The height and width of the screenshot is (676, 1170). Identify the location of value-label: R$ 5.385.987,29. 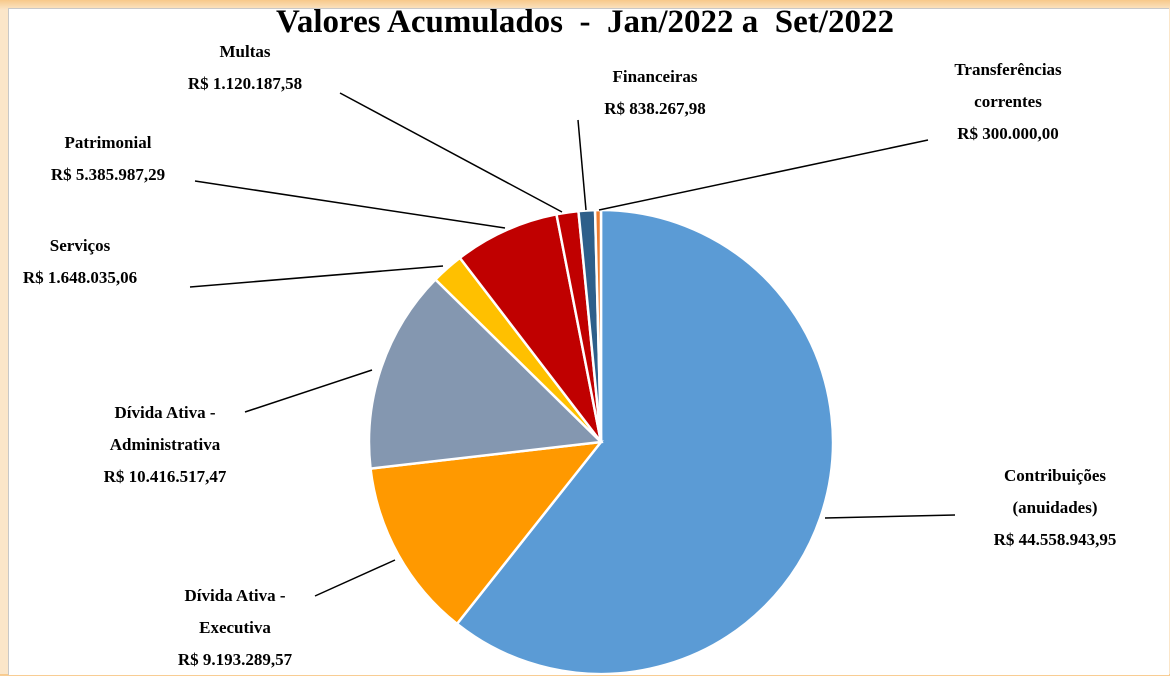
(108, 174).